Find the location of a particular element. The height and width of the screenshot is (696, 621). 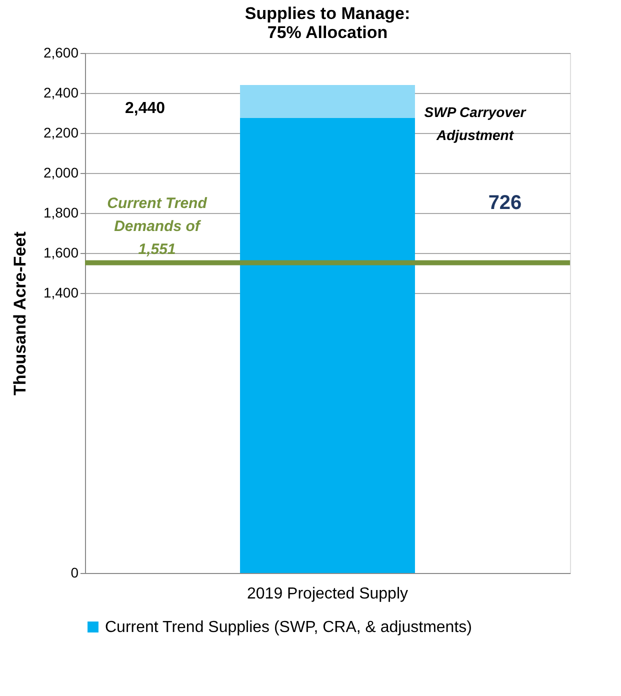

annotation: SWP Carryover Adjustment is located at coordinates (476, 123).